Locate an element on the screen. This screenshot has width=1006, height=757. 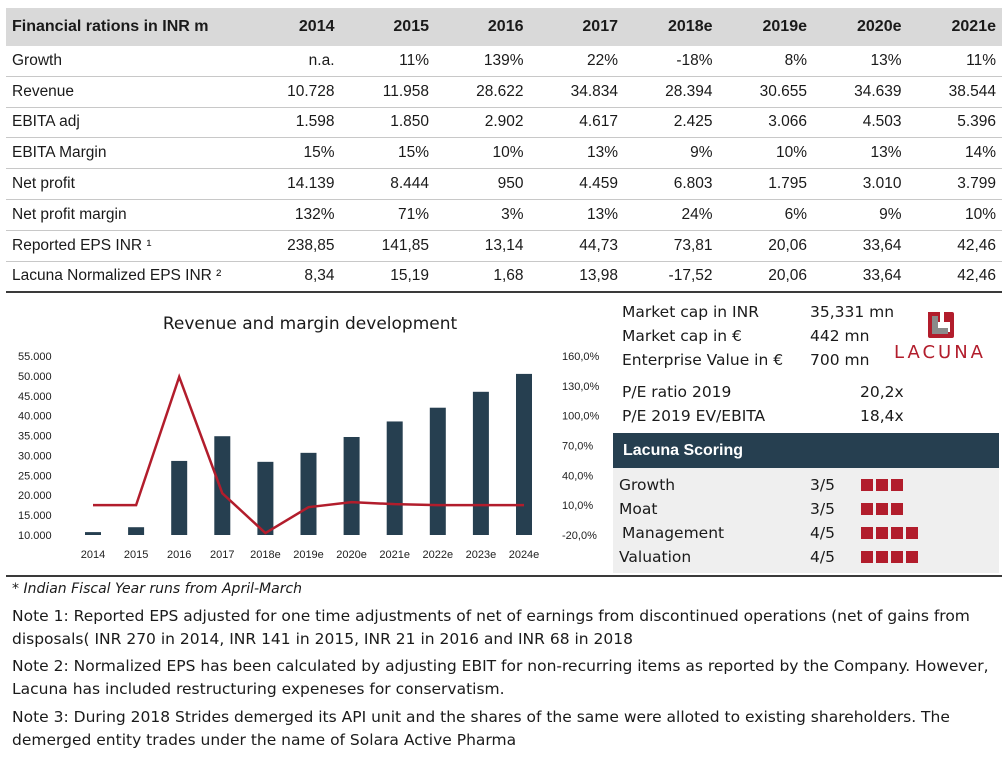
y2-tick-label: 130,0% is located at coordinates (581, 387).